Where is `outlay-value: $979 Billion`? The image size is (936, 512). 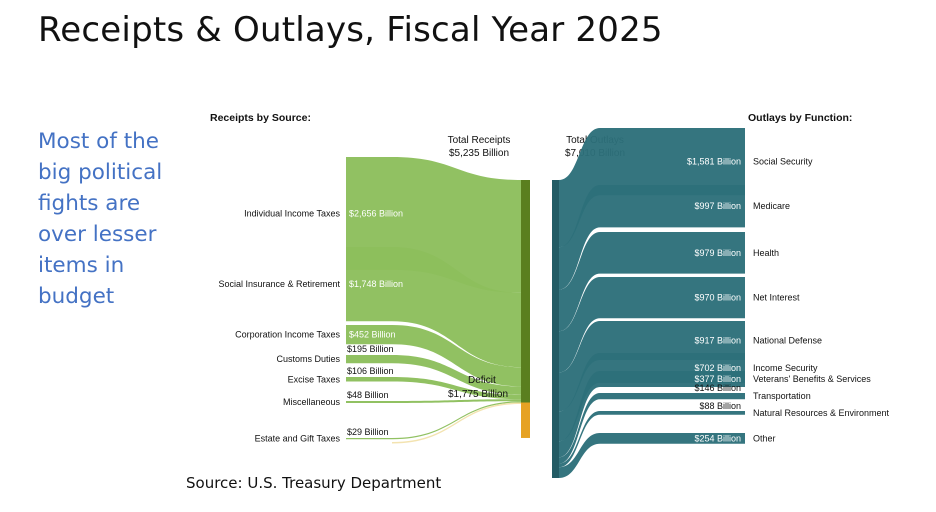
outlay-value: $979 Billion is located at coordinates (717, 253).